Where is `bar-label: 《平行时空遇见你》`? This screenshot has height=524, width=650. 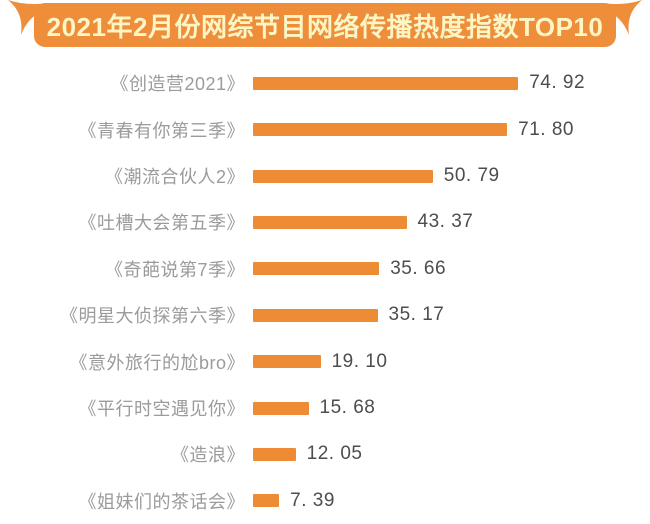 bar-label: 《平行时空遇见你》 is located at coordinates (161, 409).